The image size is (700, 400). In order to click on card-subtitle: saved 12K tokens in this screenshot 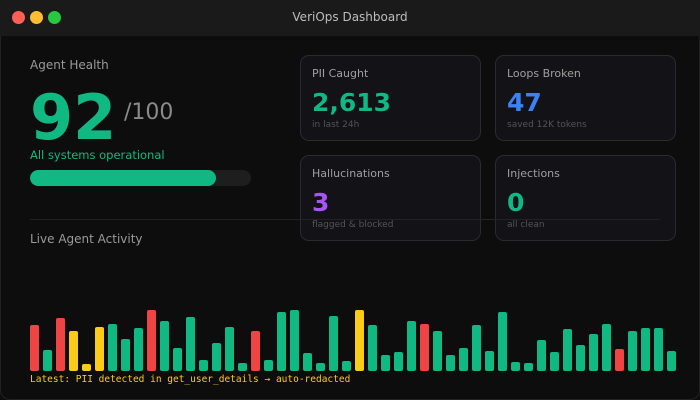, I will do `click(547, 125)`.